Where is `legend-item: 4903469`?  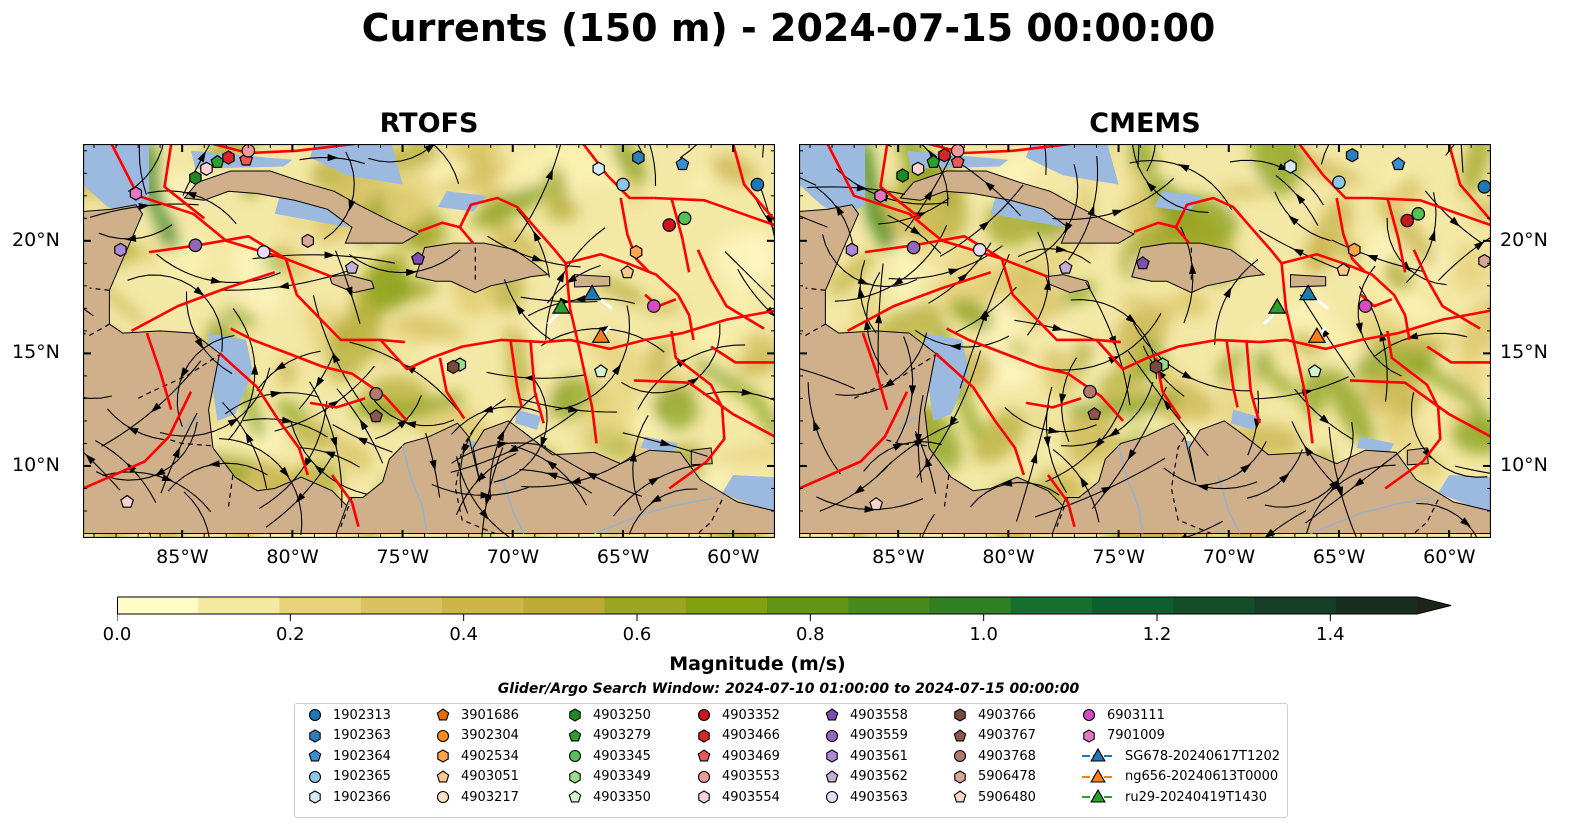 legend-item: 4903469 is located at coordinates (738, 756).